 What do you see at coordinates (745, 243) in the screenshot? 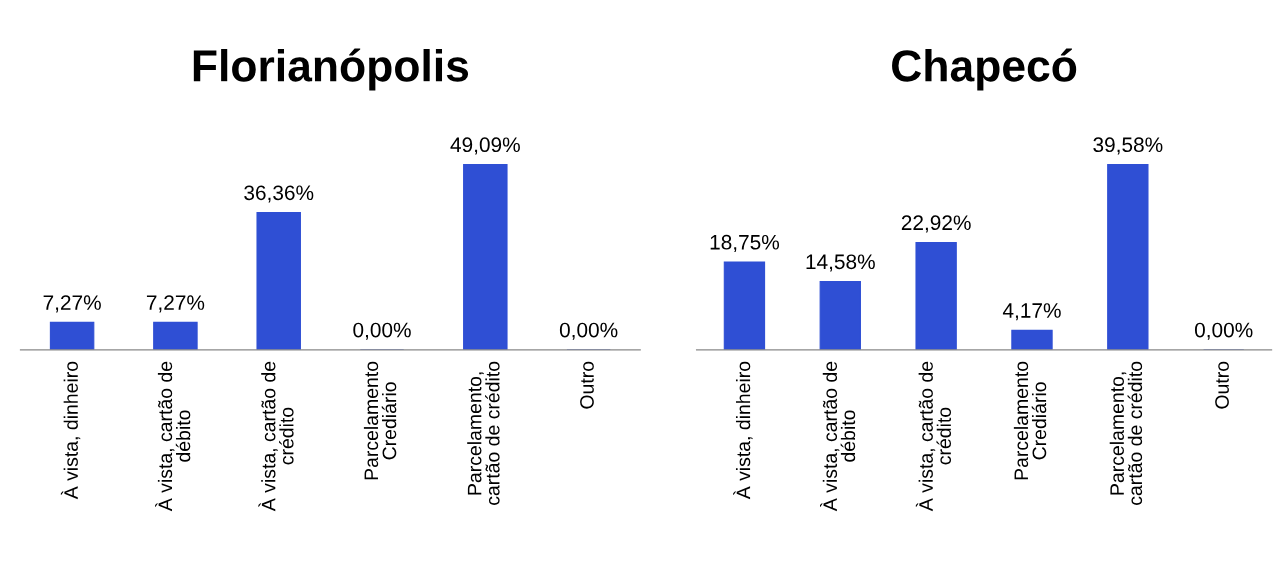
I see `data-label: 18,75%` at bounding box center [745, 243].